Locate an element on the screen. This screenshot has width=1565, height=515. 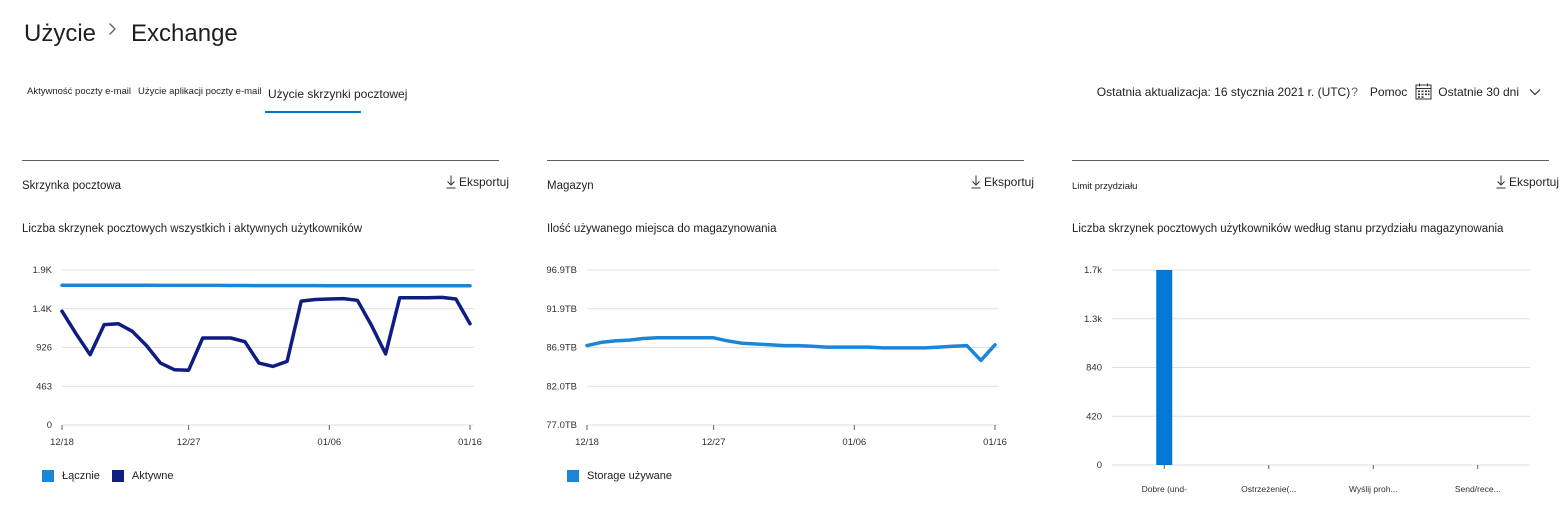
category-label: Dobre (und- is located at coordinates (1165, 489).